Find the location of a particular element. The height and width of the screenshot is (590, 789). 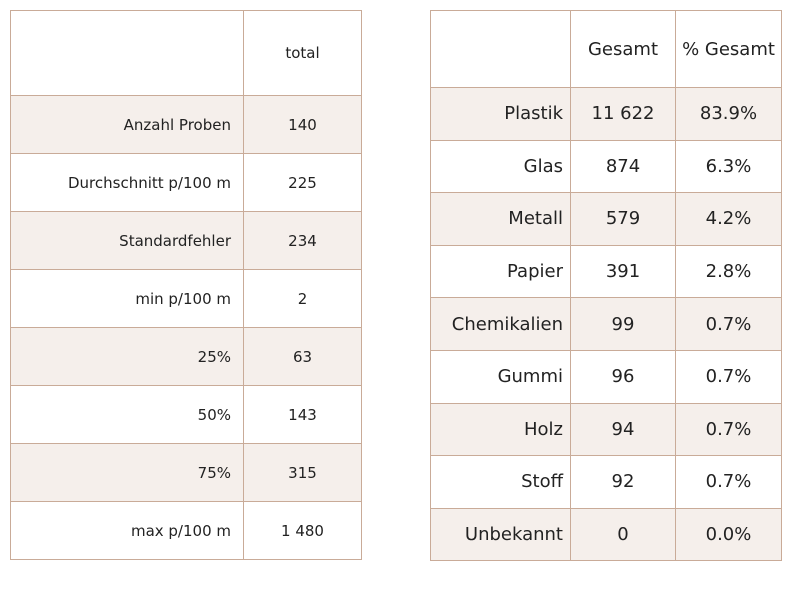

table-row: 75% 315 is located at coordinates (186, 472).